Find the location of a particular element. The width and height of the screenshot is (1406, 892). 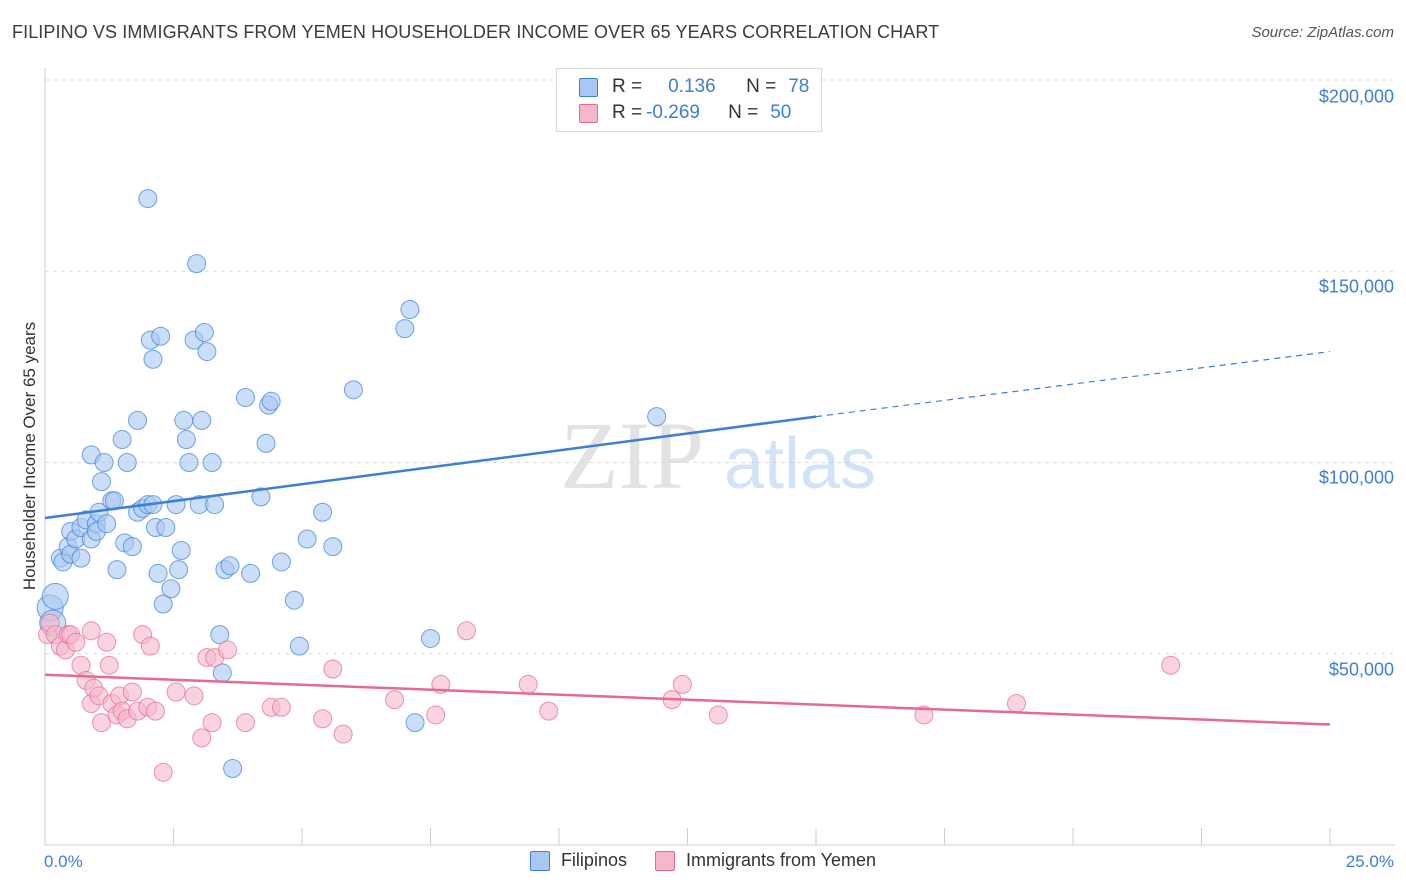

series-legend: Filipinos Immigrants from Yemen is located at coordinates (703, 860).